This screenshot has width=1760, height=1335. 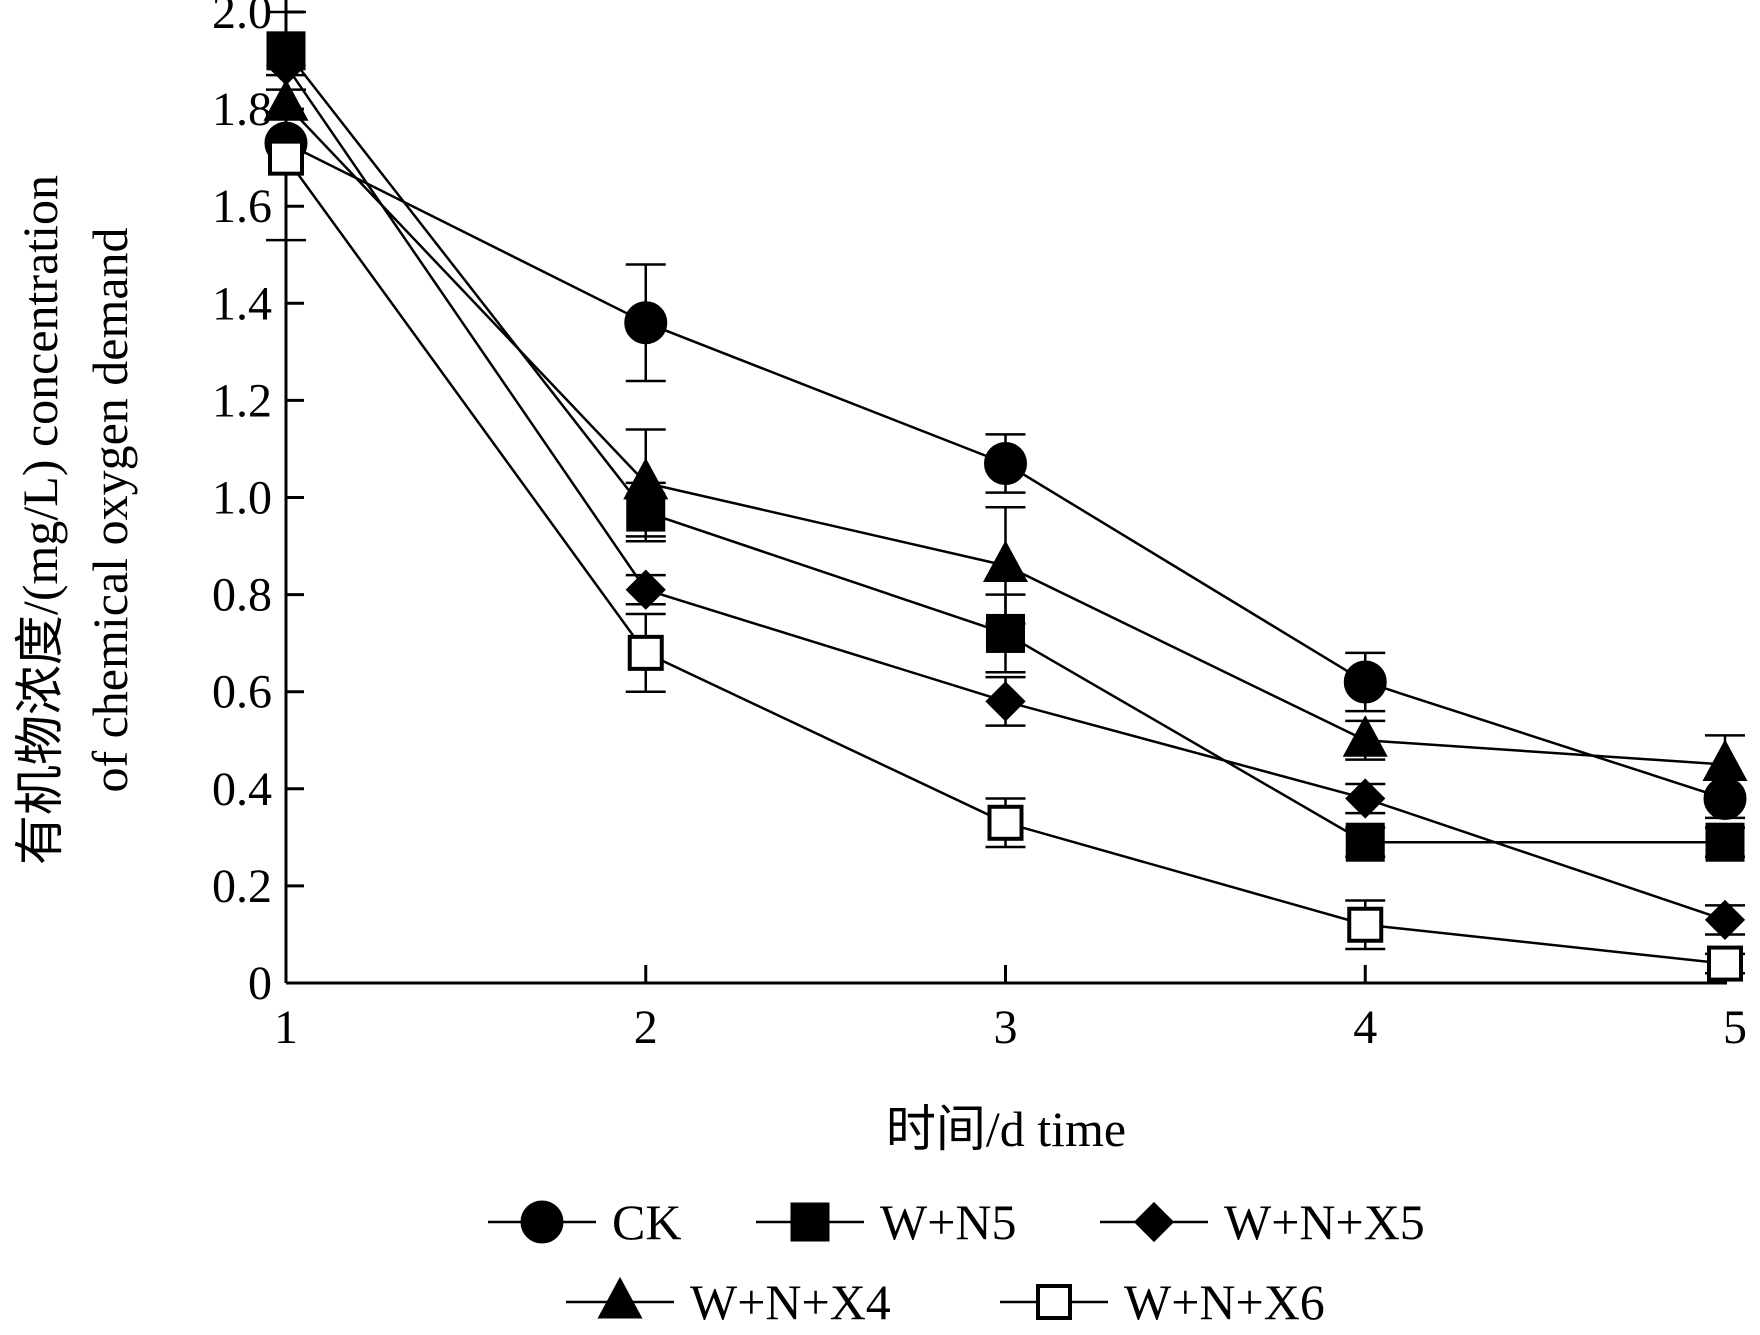 What do you see at coordinates (948, 1222) in the screenshot?
I see `legend-label: W+N5` at bounding box center [948, 1222].